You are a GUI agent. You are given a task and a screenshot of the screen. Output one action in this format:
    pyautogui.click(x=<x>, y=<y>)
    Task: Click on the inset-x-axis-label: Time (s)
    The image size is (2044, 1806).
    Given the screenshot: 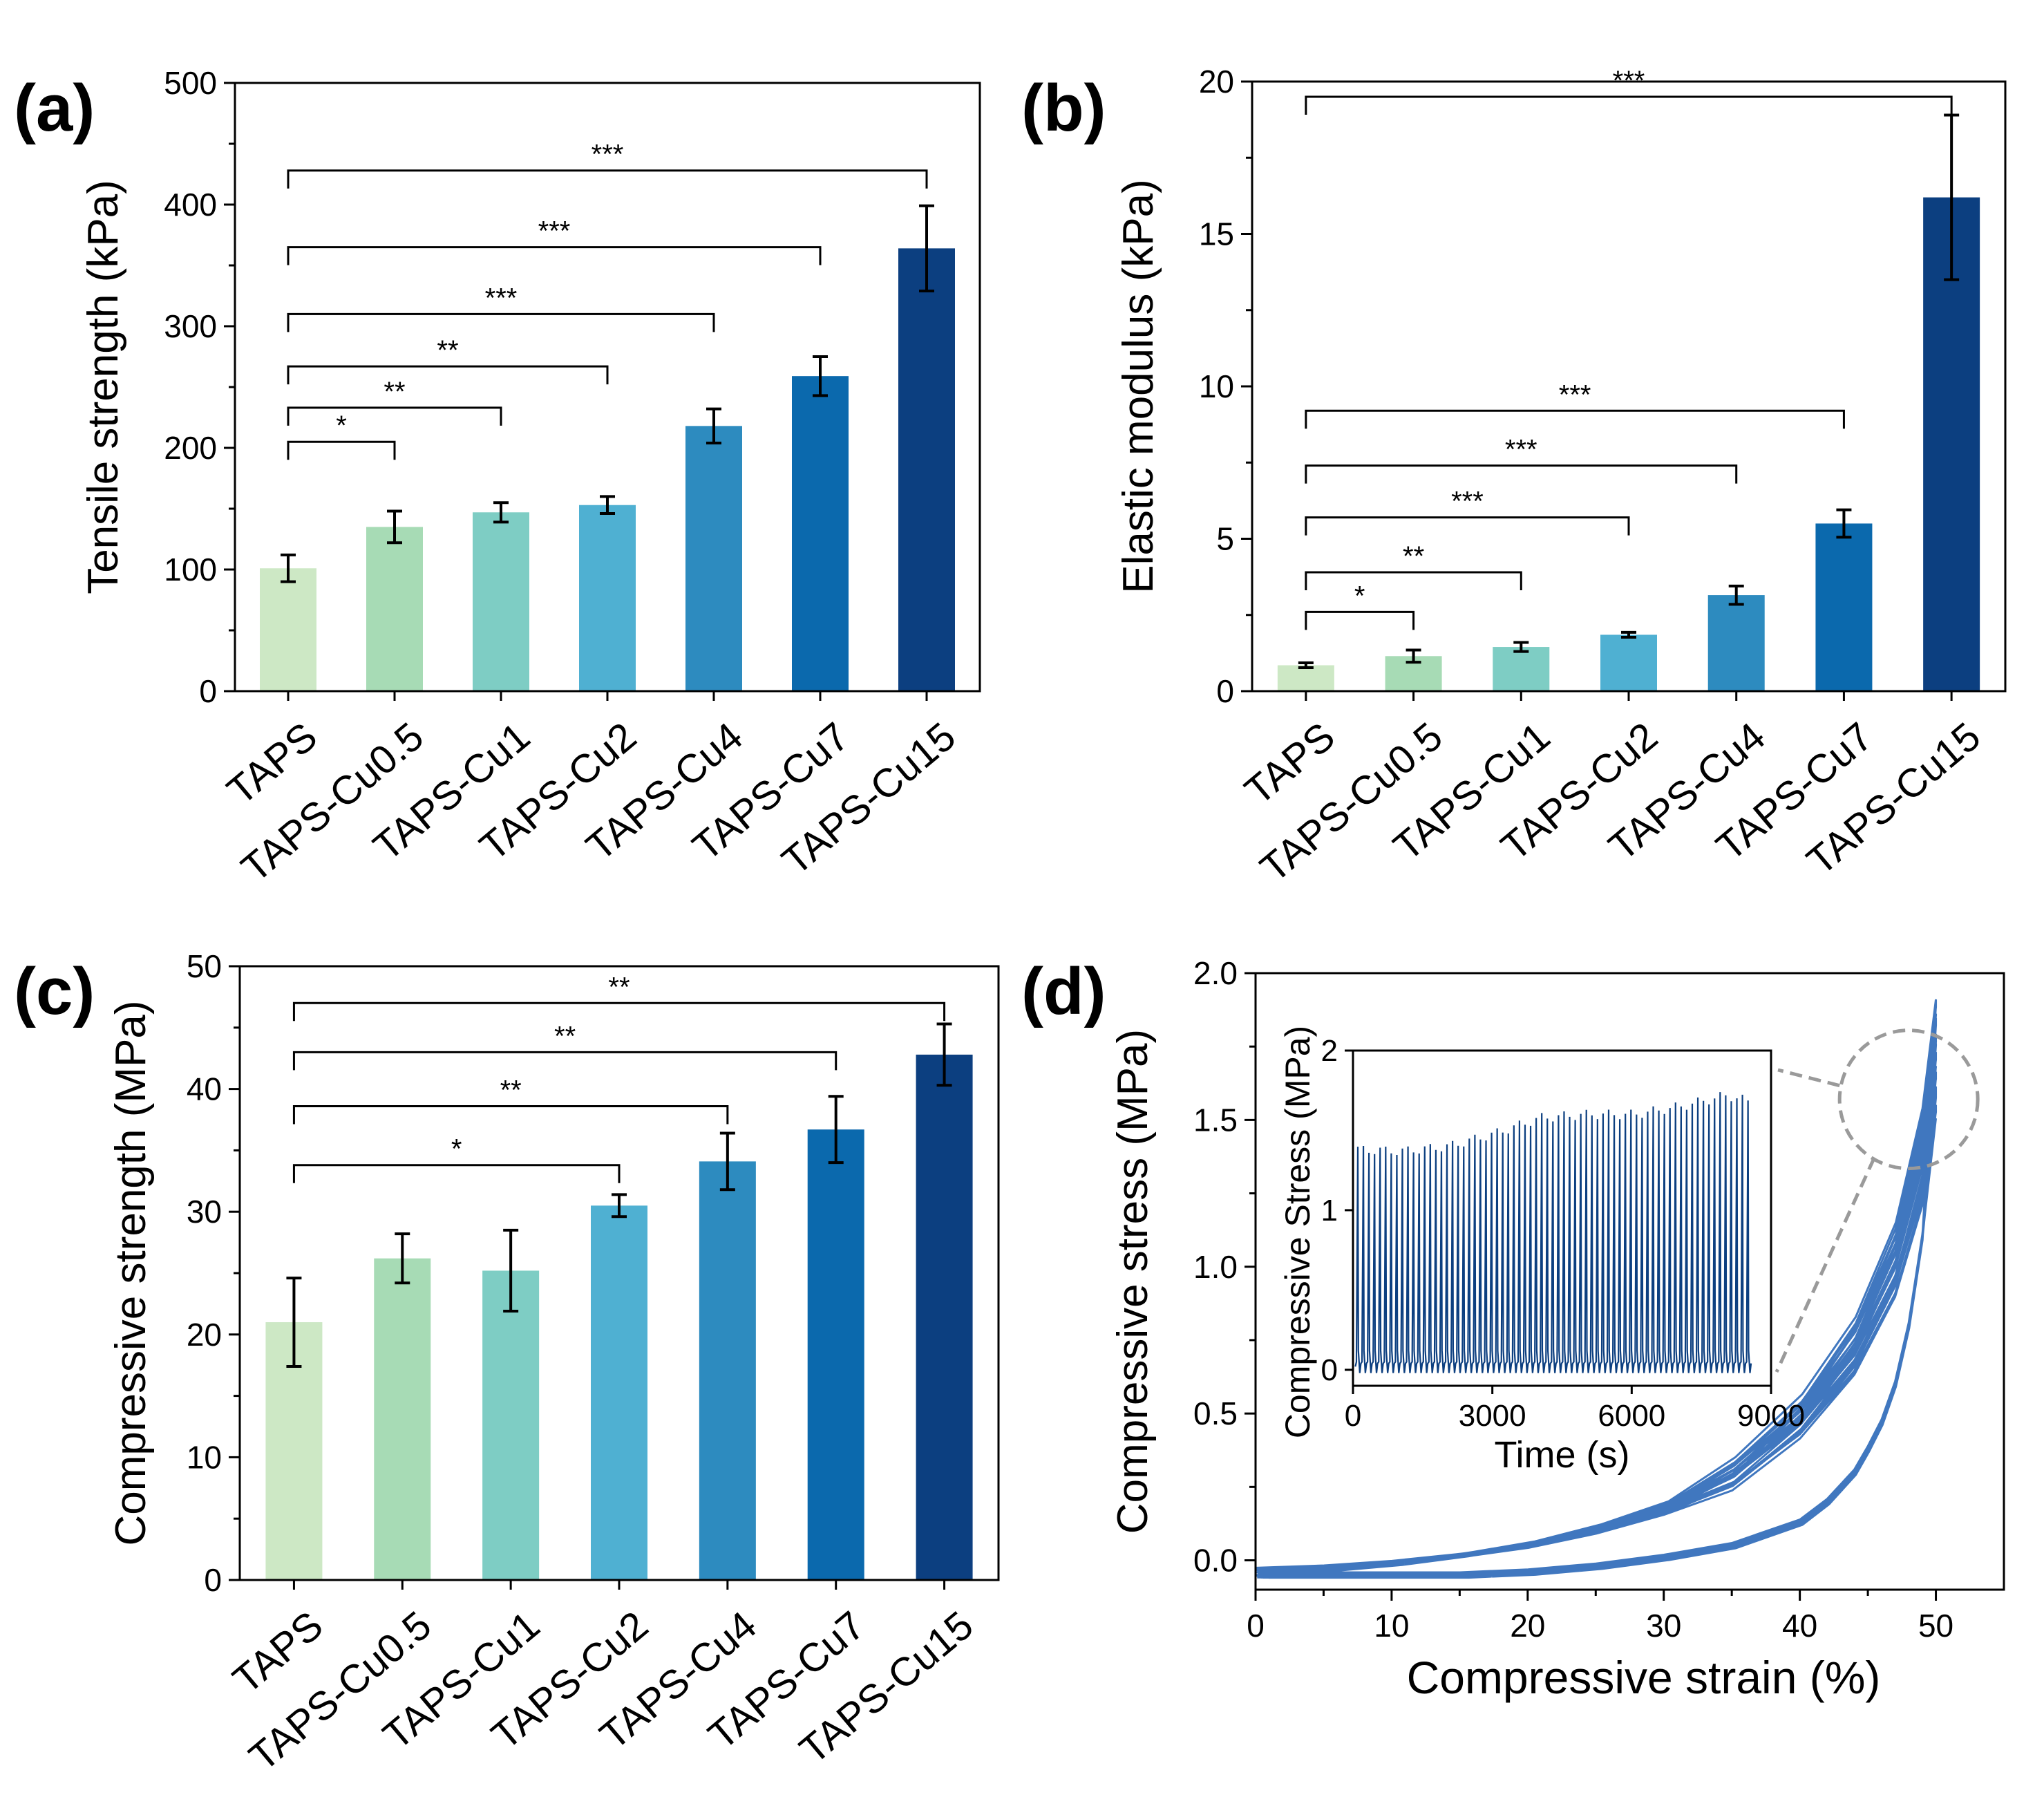 What is the action you would take?
    pyautogui.click(x=1562, y=1455)
    